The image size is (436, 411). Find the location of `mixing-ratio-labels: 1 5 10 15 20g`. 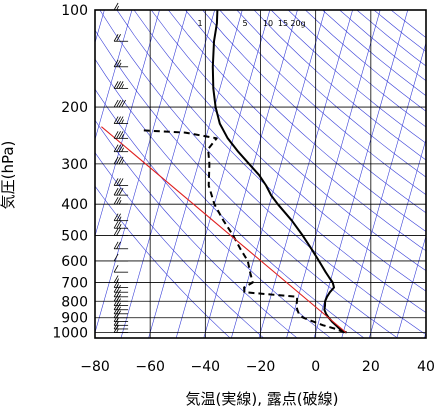

mixing-ratio-labels: 1 5 10 15 20g is located at coordinates (251, 23).